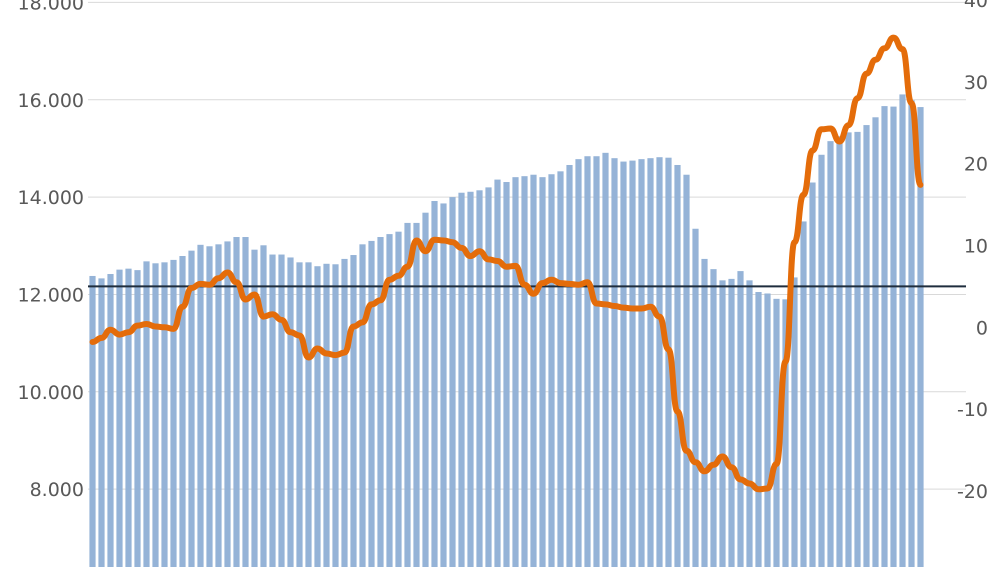 Image resolution: width=1000 pixels, height=571 pixels. Describe the element at coordinates (976, 6) in the screenshot. I see `right-tick-label: 40` at that location.